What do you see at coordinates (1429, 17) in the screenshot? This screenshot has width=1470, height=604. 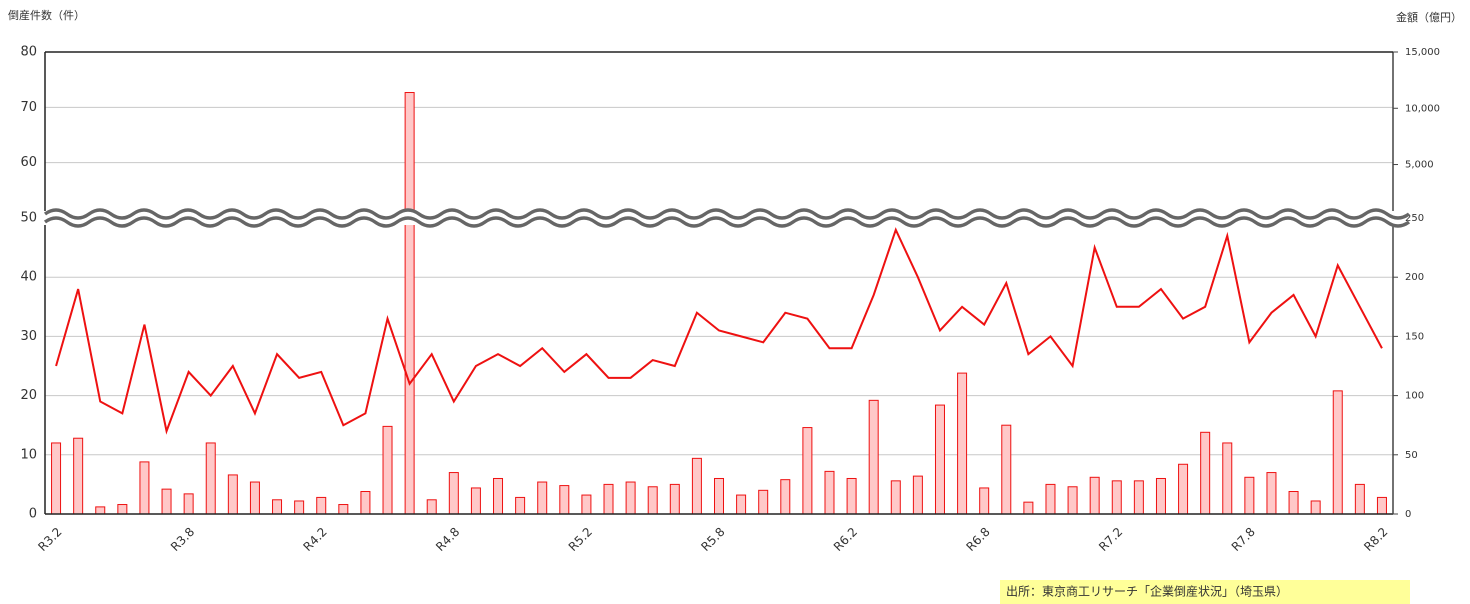 I see `y2-axis-title: 金額（億円）` at bounding box center [1429, 17].